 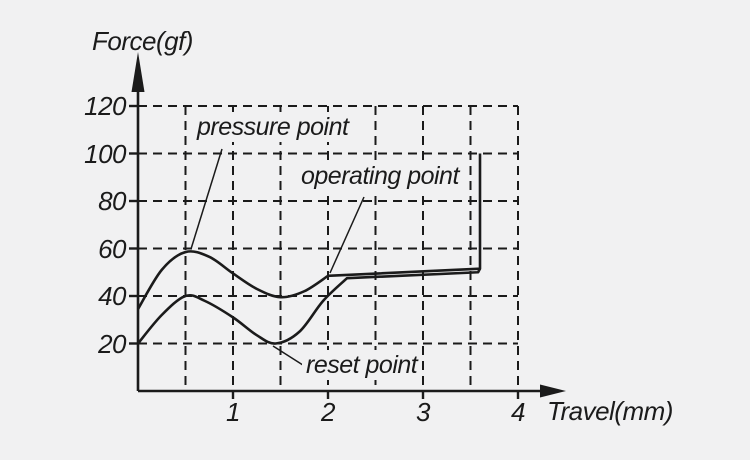 What do you see at coordinates (610, 411) in the screenshot?
I see `x-axis-title: Travel(mm)` at bounding box center [610, 411].